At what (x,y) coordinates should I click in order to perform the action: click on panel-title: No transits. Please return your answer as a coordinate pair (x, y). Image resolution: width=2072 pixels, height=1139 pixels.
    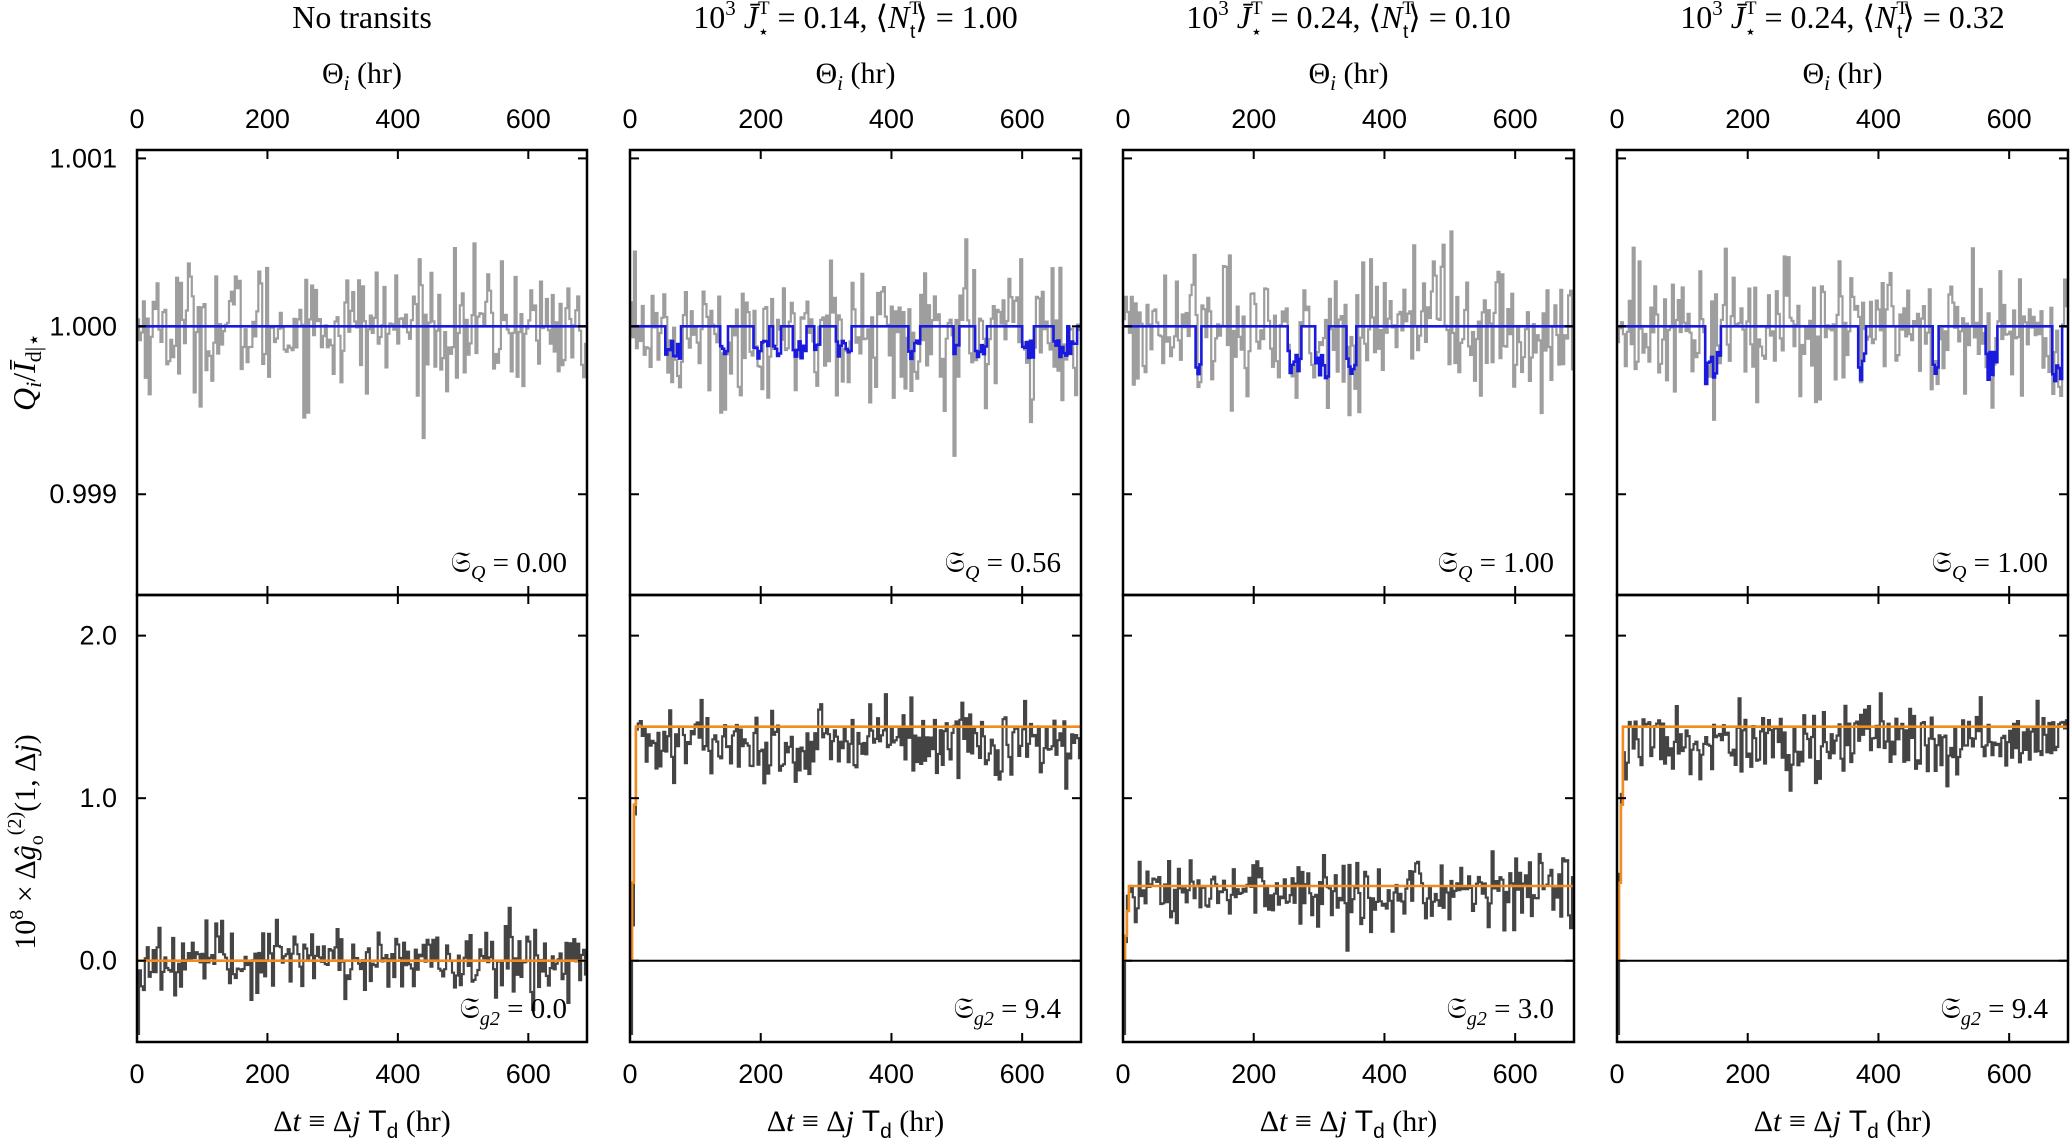
    Looking at the image, I should click on (362, 17).